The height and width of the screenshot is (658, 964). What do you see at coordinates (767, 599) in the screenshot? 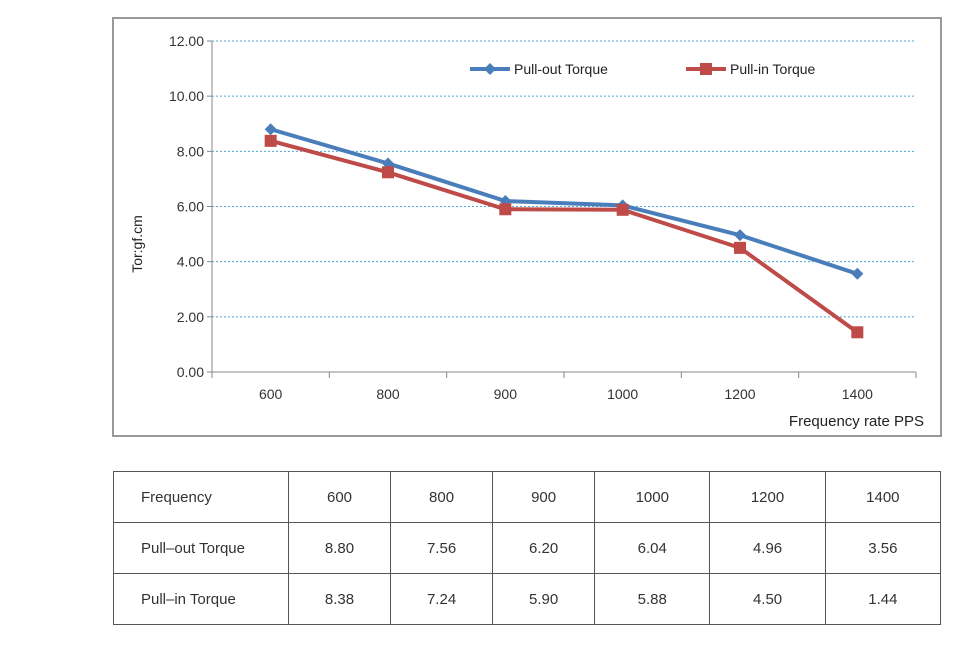
I see `table-cell: 4.50` at bounding box center [767, 599].